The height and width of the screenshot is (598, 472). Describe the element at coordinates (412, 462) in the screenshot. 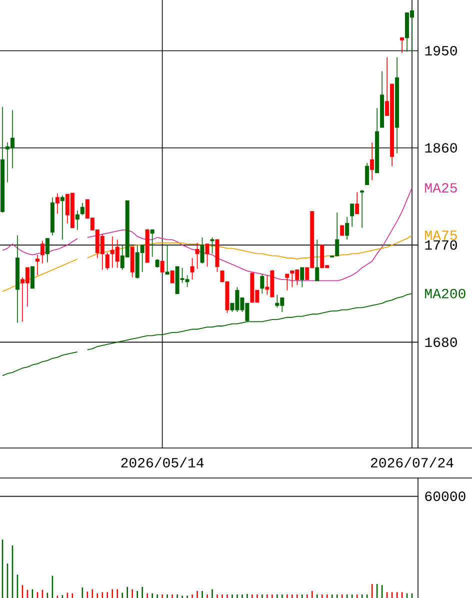

I see `x-tick-label: 2026/07/24` at that location.